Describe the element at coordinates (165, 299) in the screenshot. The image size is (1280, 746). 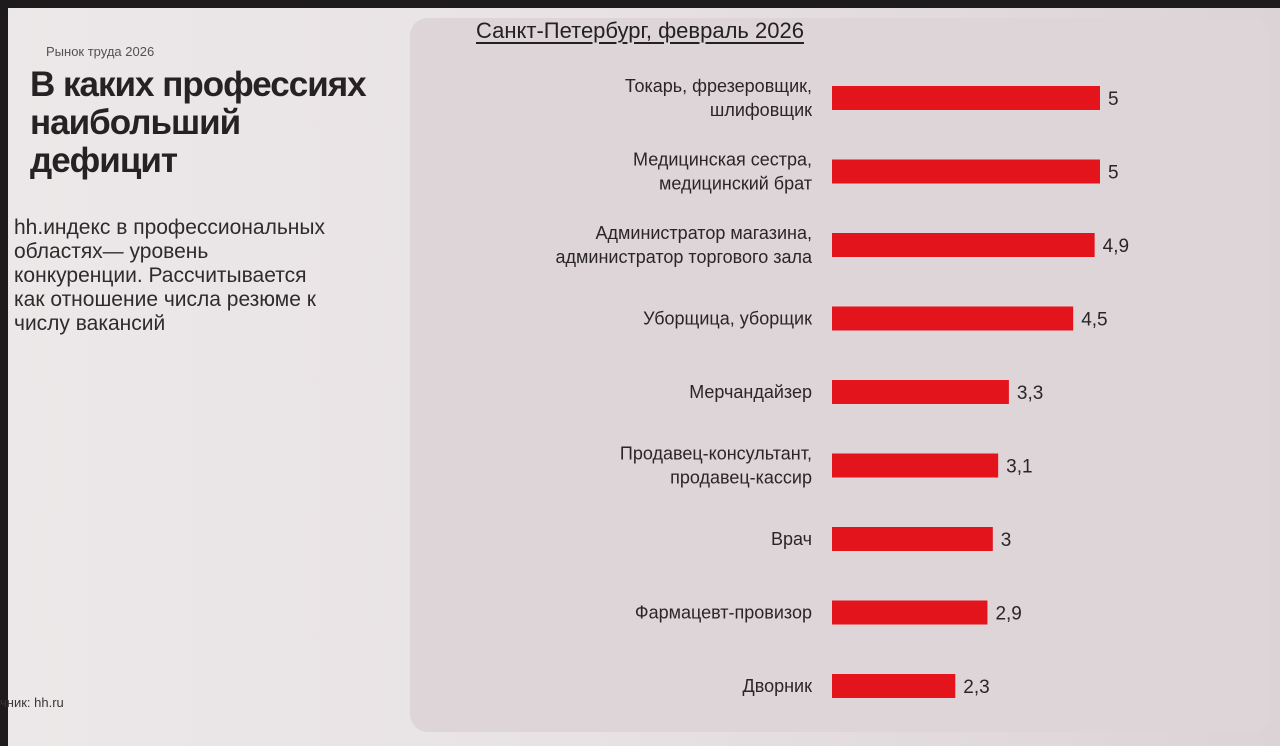
I see `description-line-4: как отношение числа резюме к` at that location.